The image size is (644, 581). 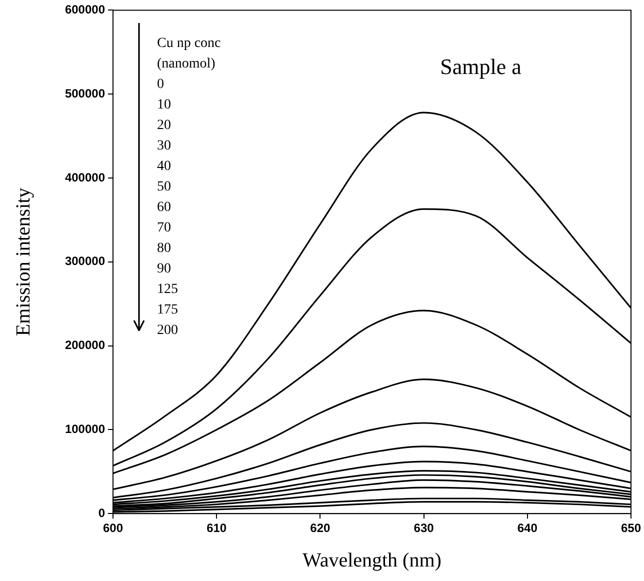 What do you see at coordinates (631, 528) in the screenshot?
I see `x-tick-label: 650` at bounding box center [631, 528].